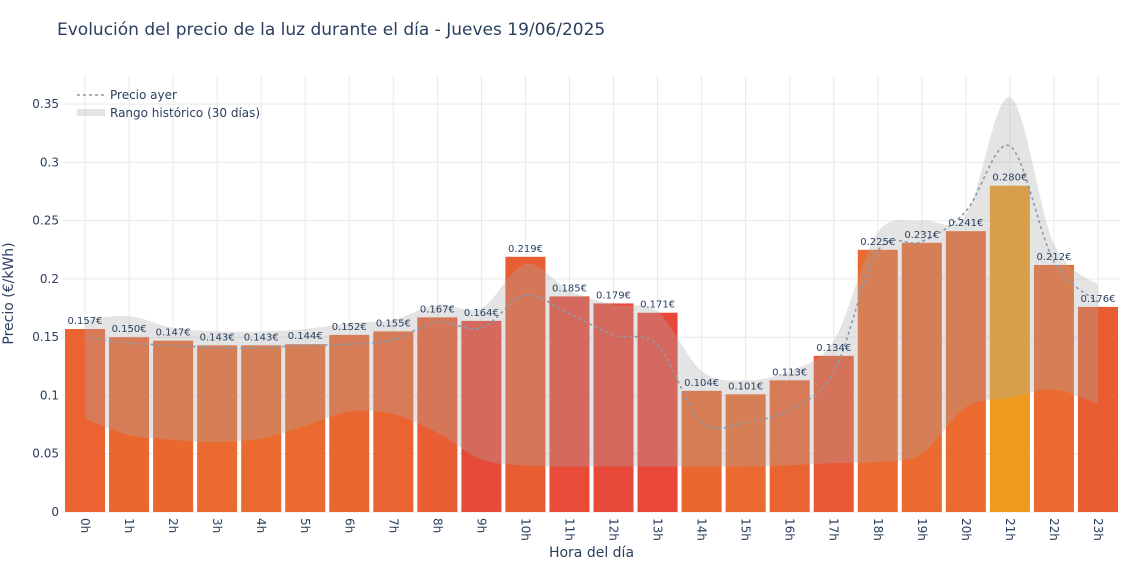 This screenshot has height=570, width=1140. I want to click on x-tick-label: 16h, so click(790, 529).